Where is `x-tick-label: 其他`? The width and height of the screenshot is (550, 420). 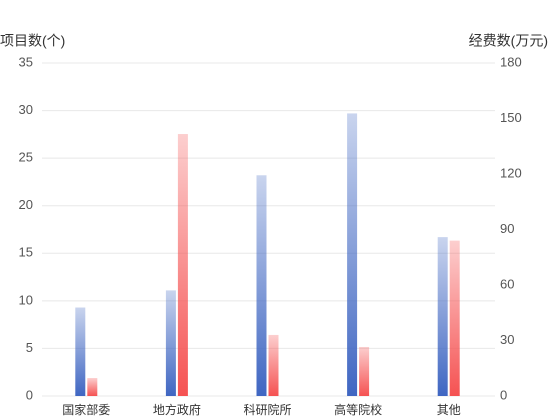
x-tick-label: 其他 is located at coordinates (449, 410).